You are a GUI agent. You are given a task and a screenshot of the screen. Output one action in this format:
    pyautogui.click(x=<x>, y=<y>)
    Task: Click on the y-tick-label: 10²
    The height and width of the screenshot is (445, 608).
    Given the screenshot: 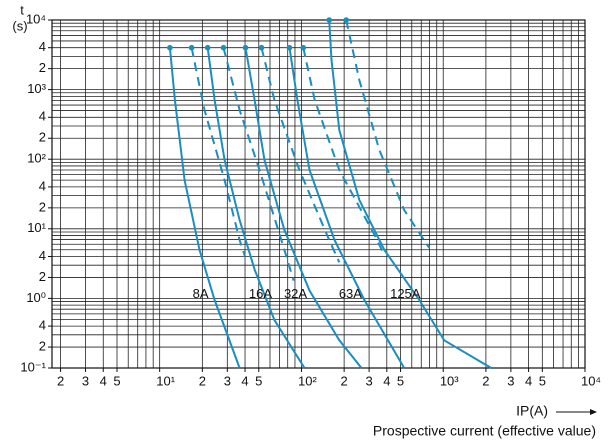 What is the action you would take?
    pyautogui.click(x=36, y=158)
    